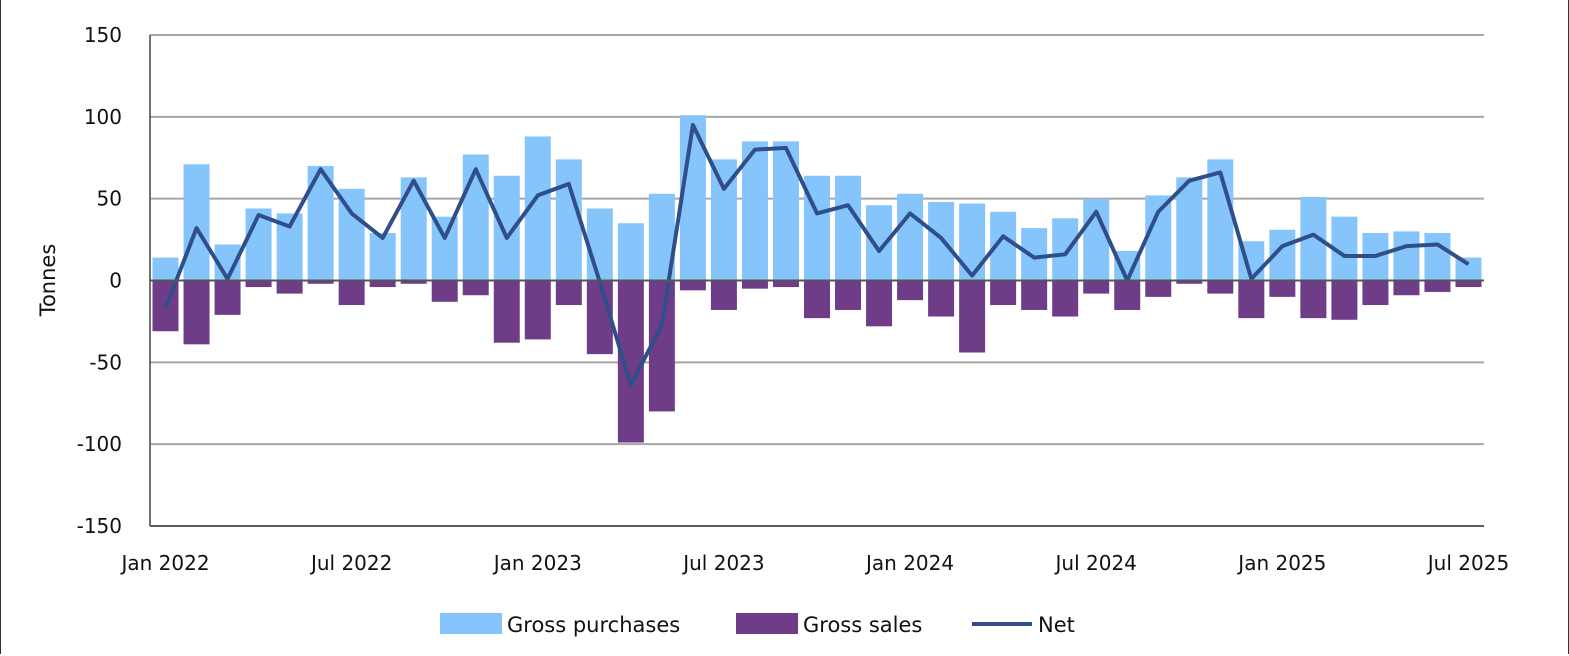 Image resolution: width=1569 pixels, height=656 pixels. What do you see at coordinates (99, 444) in the screenshot?
I see `y-tick-label: -100` at bounding box center [99, 444].